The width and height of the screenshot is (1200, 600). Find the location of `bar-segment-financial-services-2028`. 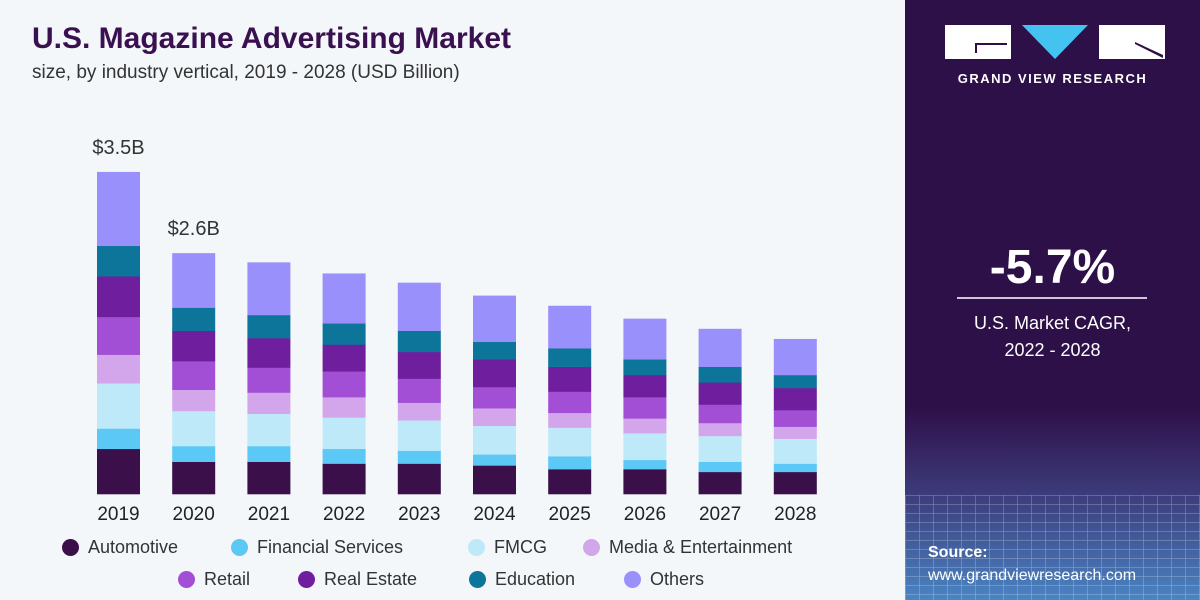

bar-segment-financial-services-2028 is located at coordinates (795, 468).